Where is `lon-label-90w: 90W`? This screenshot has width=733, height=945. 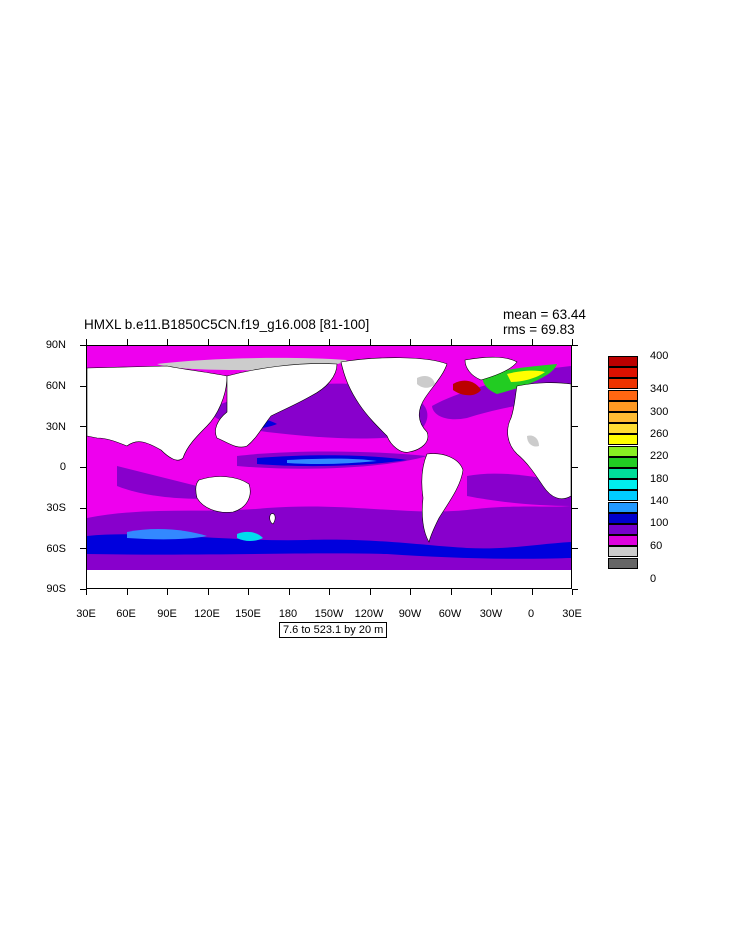 lon-label-90w: 90W is located at coordinates (410, 614).